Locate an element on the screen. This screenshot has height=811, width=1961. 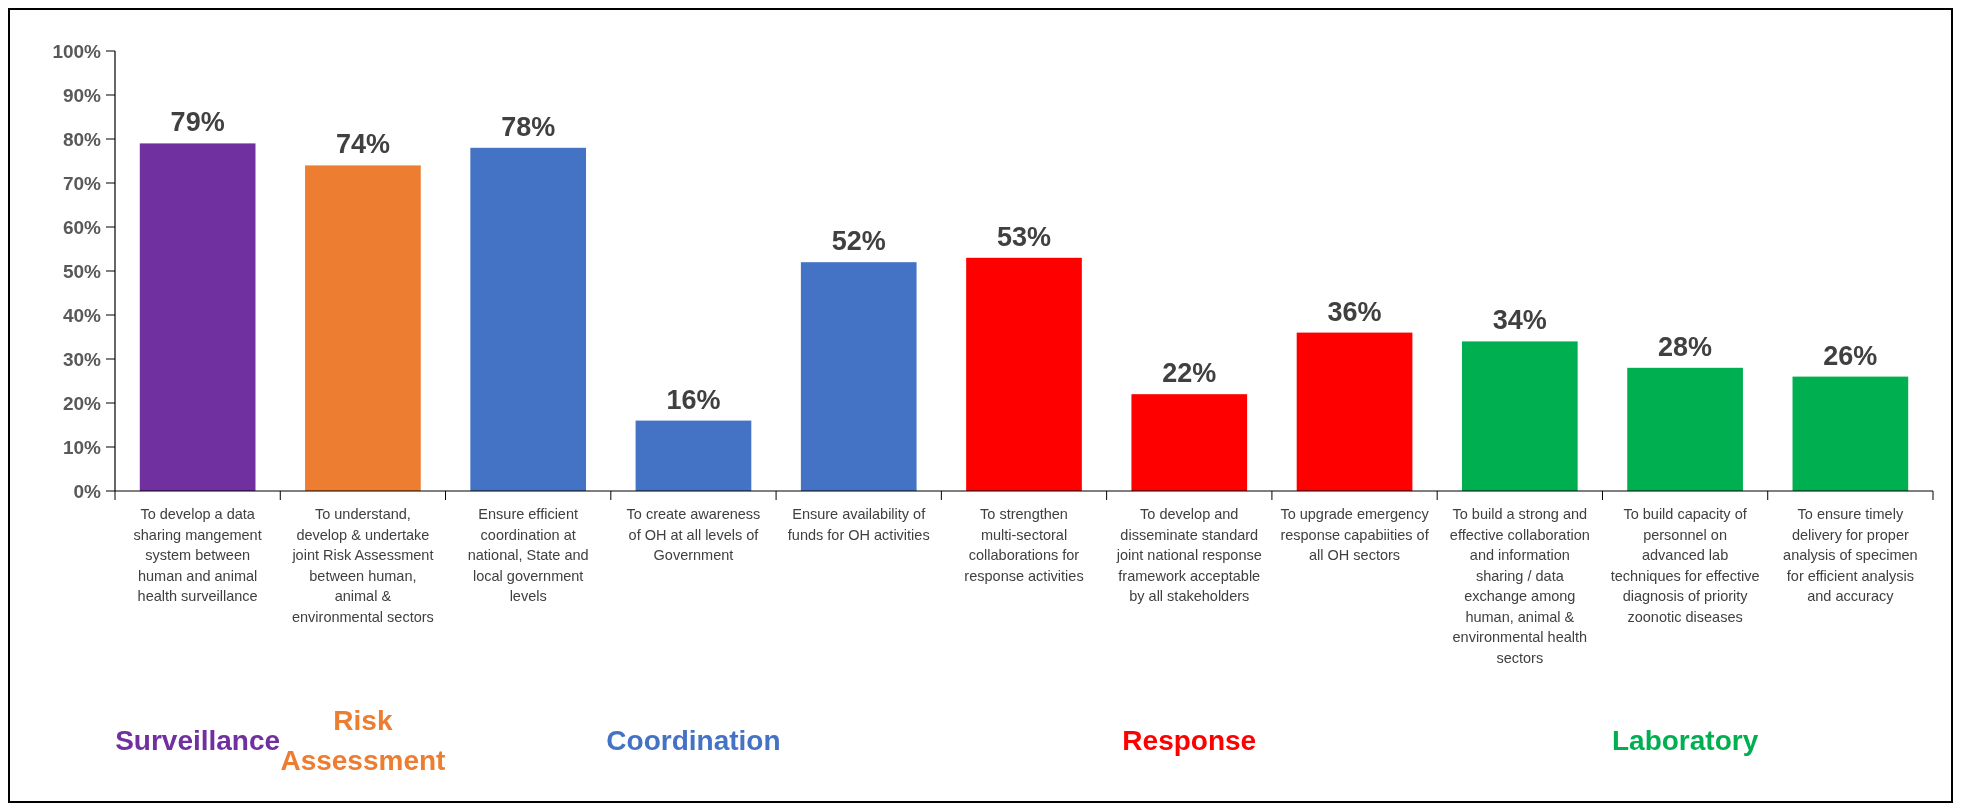
x-tick-label: To strengthen multi-sectoral collaborations for response activities is located at coordinates (1024, 545).